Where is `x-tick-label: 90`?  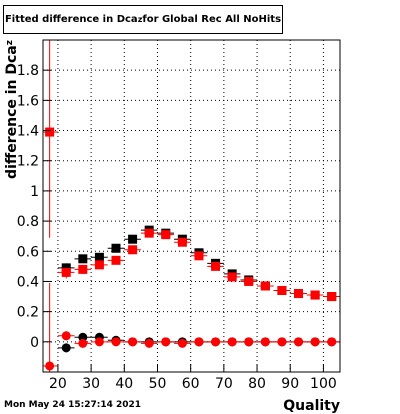 x-tick-label: 90 is located at coordinates (290, 384).